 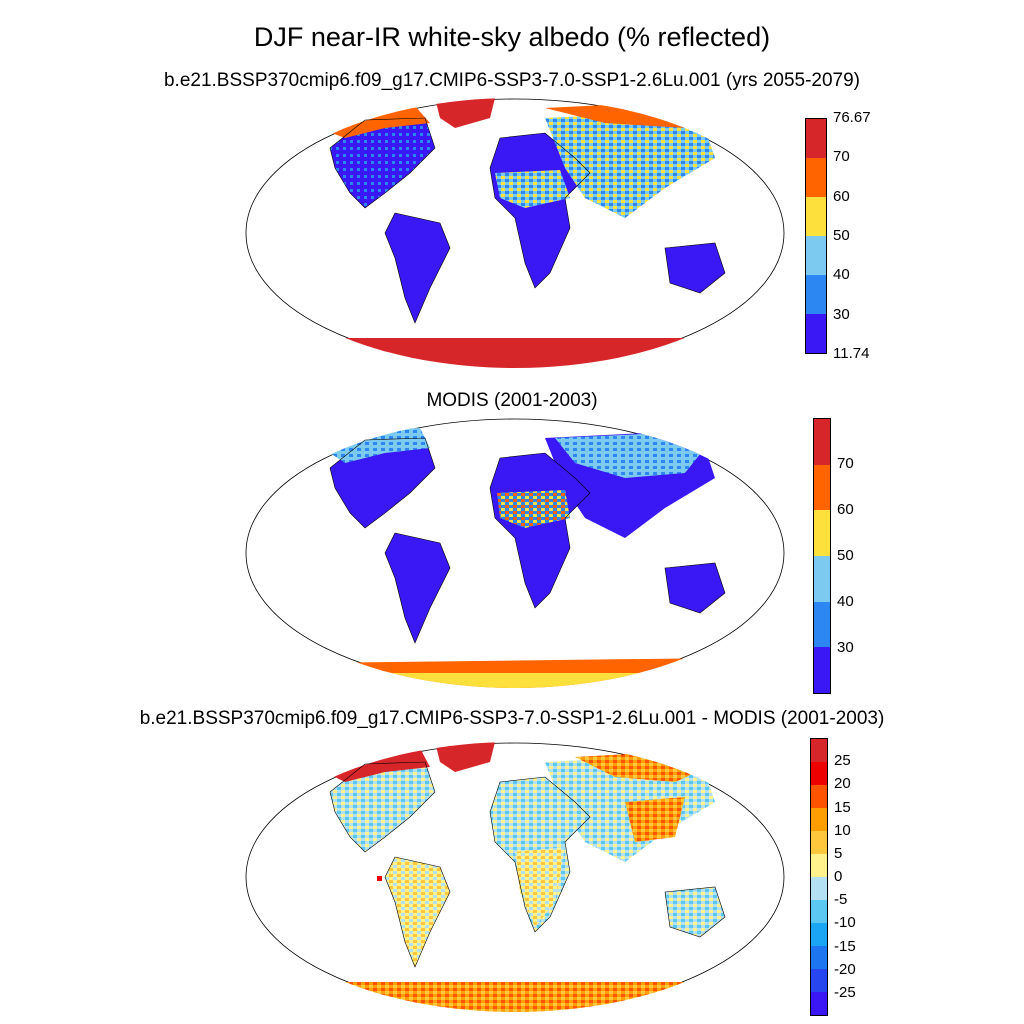 I want to click on panel-2-title: MODIS (2001-2003), so click(x=512, y=400).